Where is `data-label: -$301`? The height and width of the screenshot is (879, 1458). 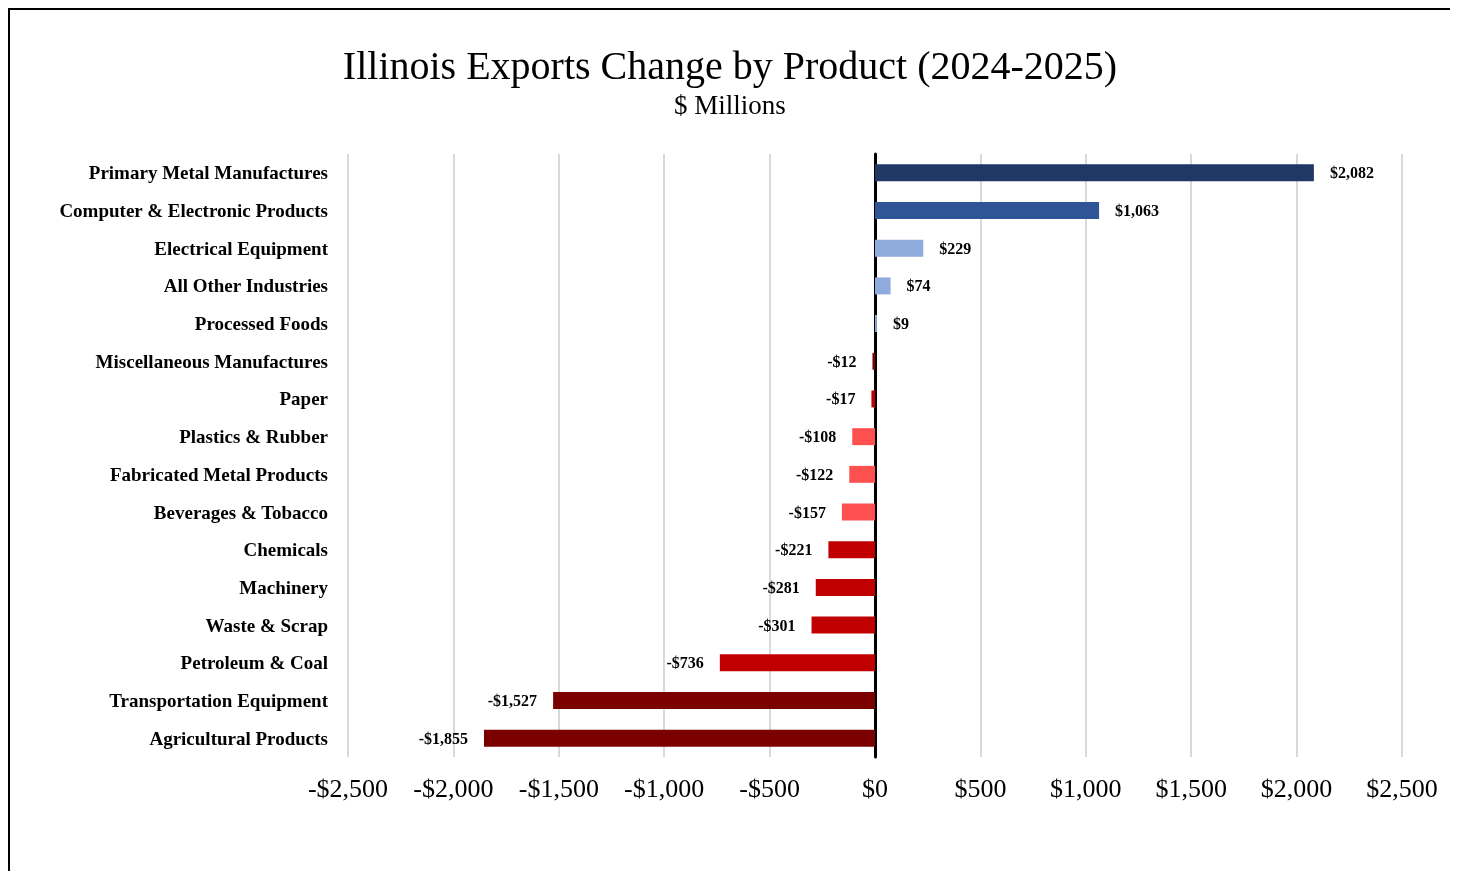 data-label: -$301 is located at coordinates (777, 625).